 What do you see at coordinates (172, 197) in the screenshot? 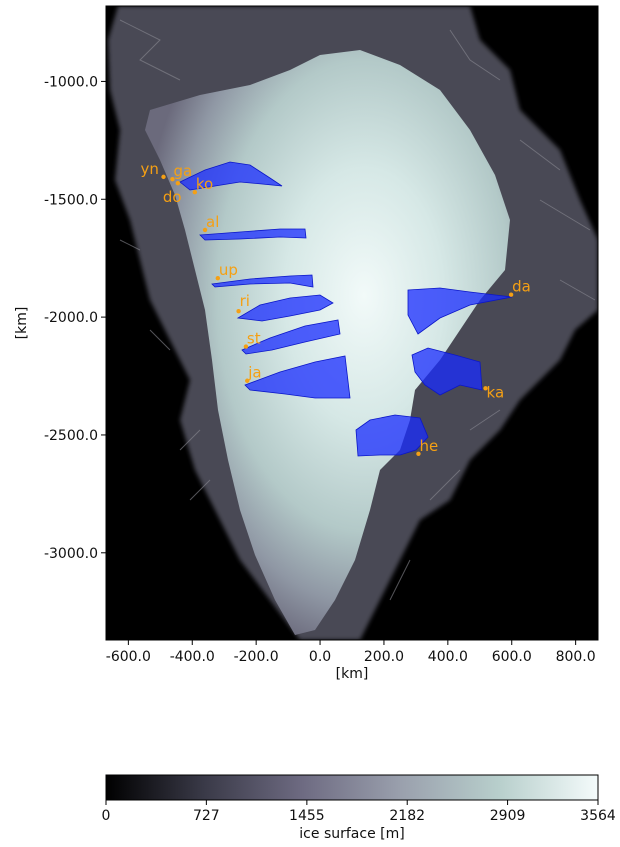
I see `glacier-label-do: do` at bounding box center [172, 197].